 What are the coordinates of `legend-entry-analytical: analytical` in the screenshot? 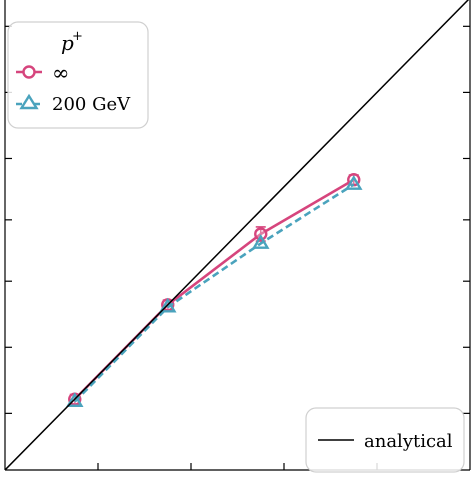 It's located at (408, 441).